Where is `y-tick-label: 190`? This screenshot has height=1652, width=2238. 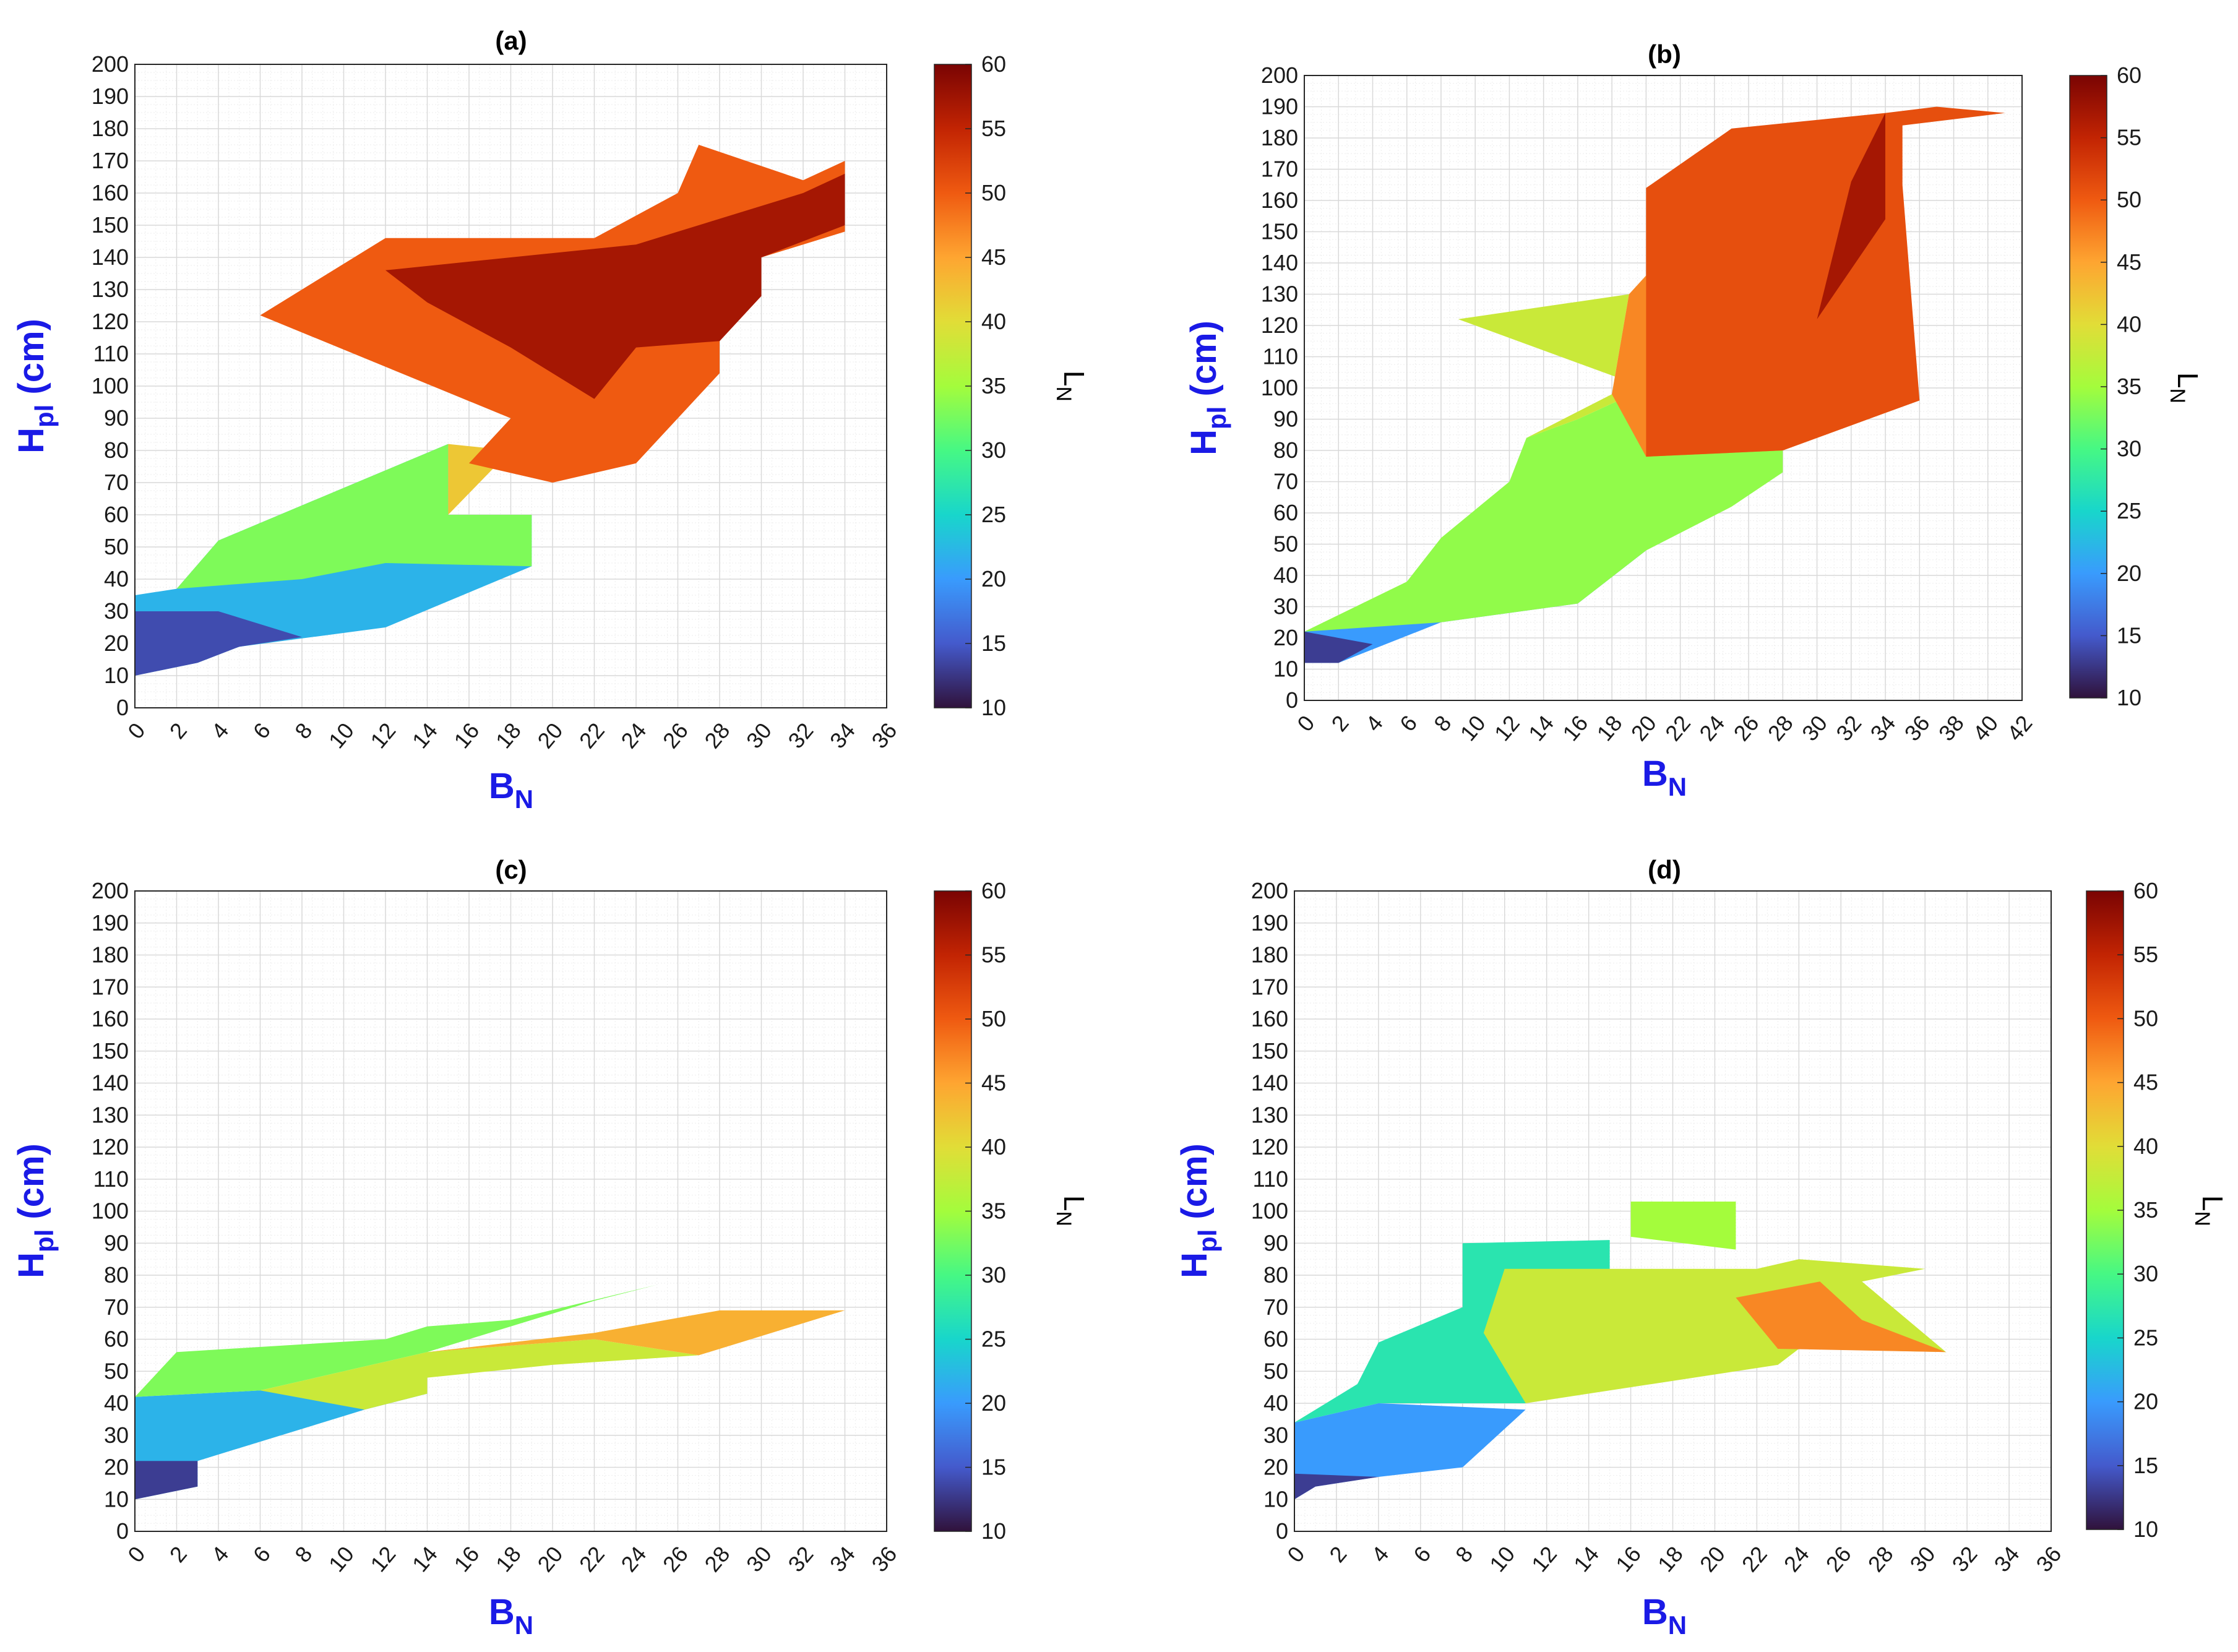
y-tick-label: 190 is located at coordinates (110, 923).